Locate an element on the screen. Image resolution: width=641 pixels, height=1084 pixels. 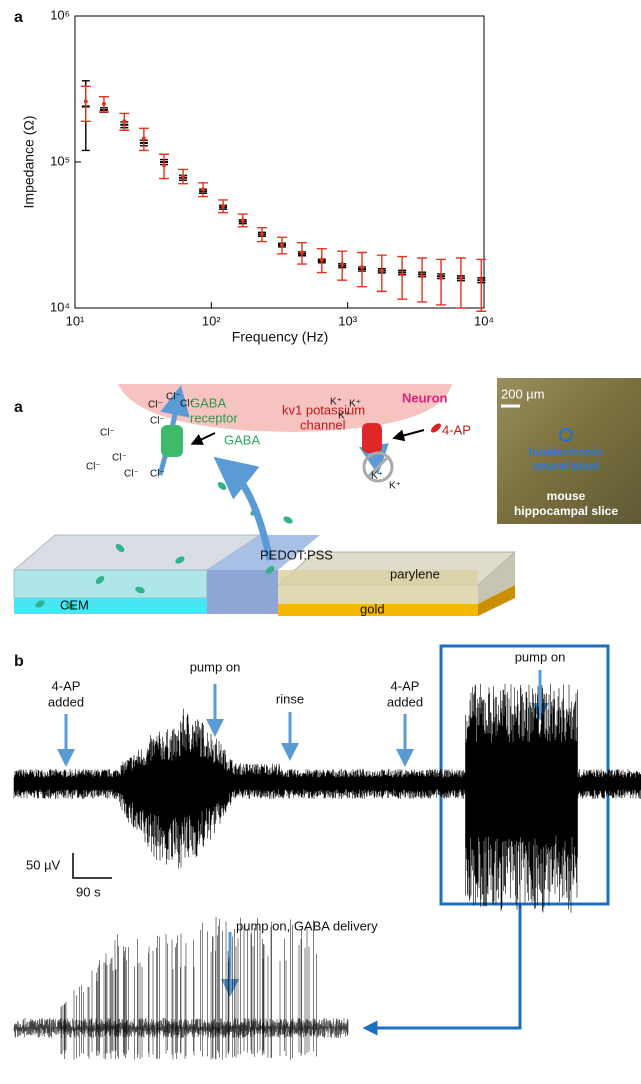
channel-label: kv1 potassium is located at coordinates (323, 409).